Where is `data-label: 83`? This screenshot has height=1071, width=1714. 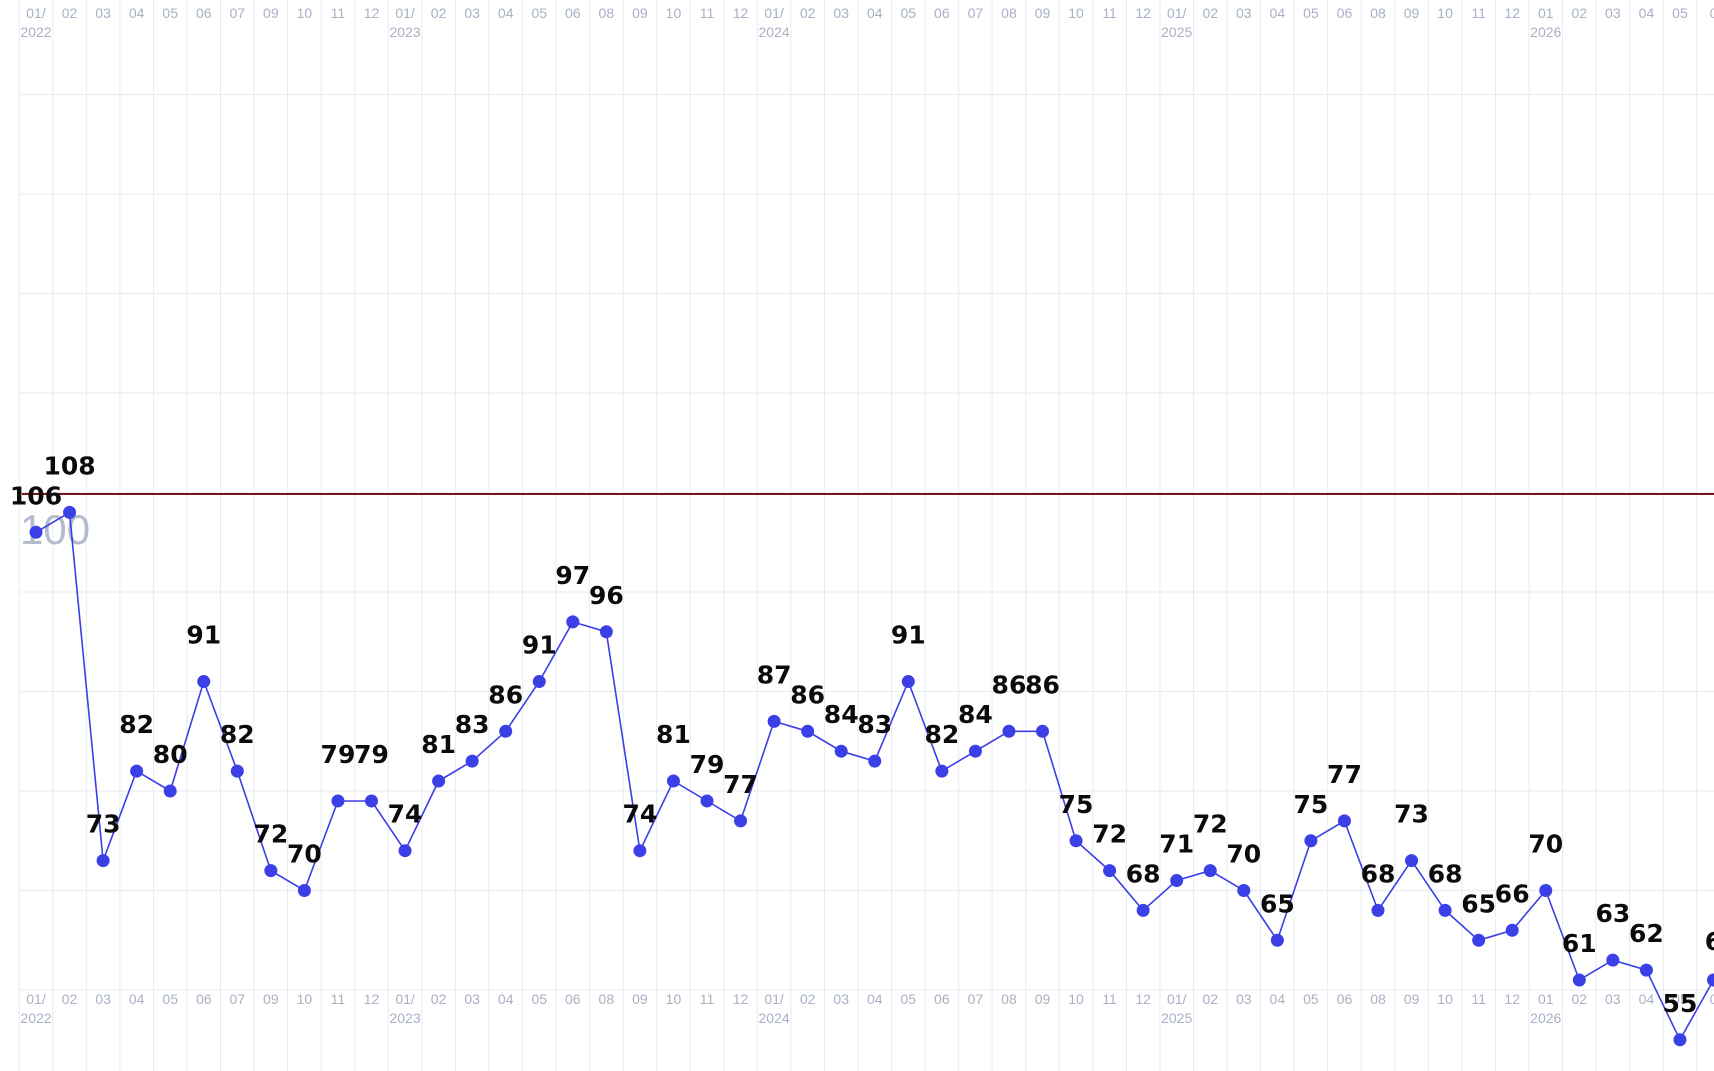
data-label: 83 is located at coordinates (472, 724).